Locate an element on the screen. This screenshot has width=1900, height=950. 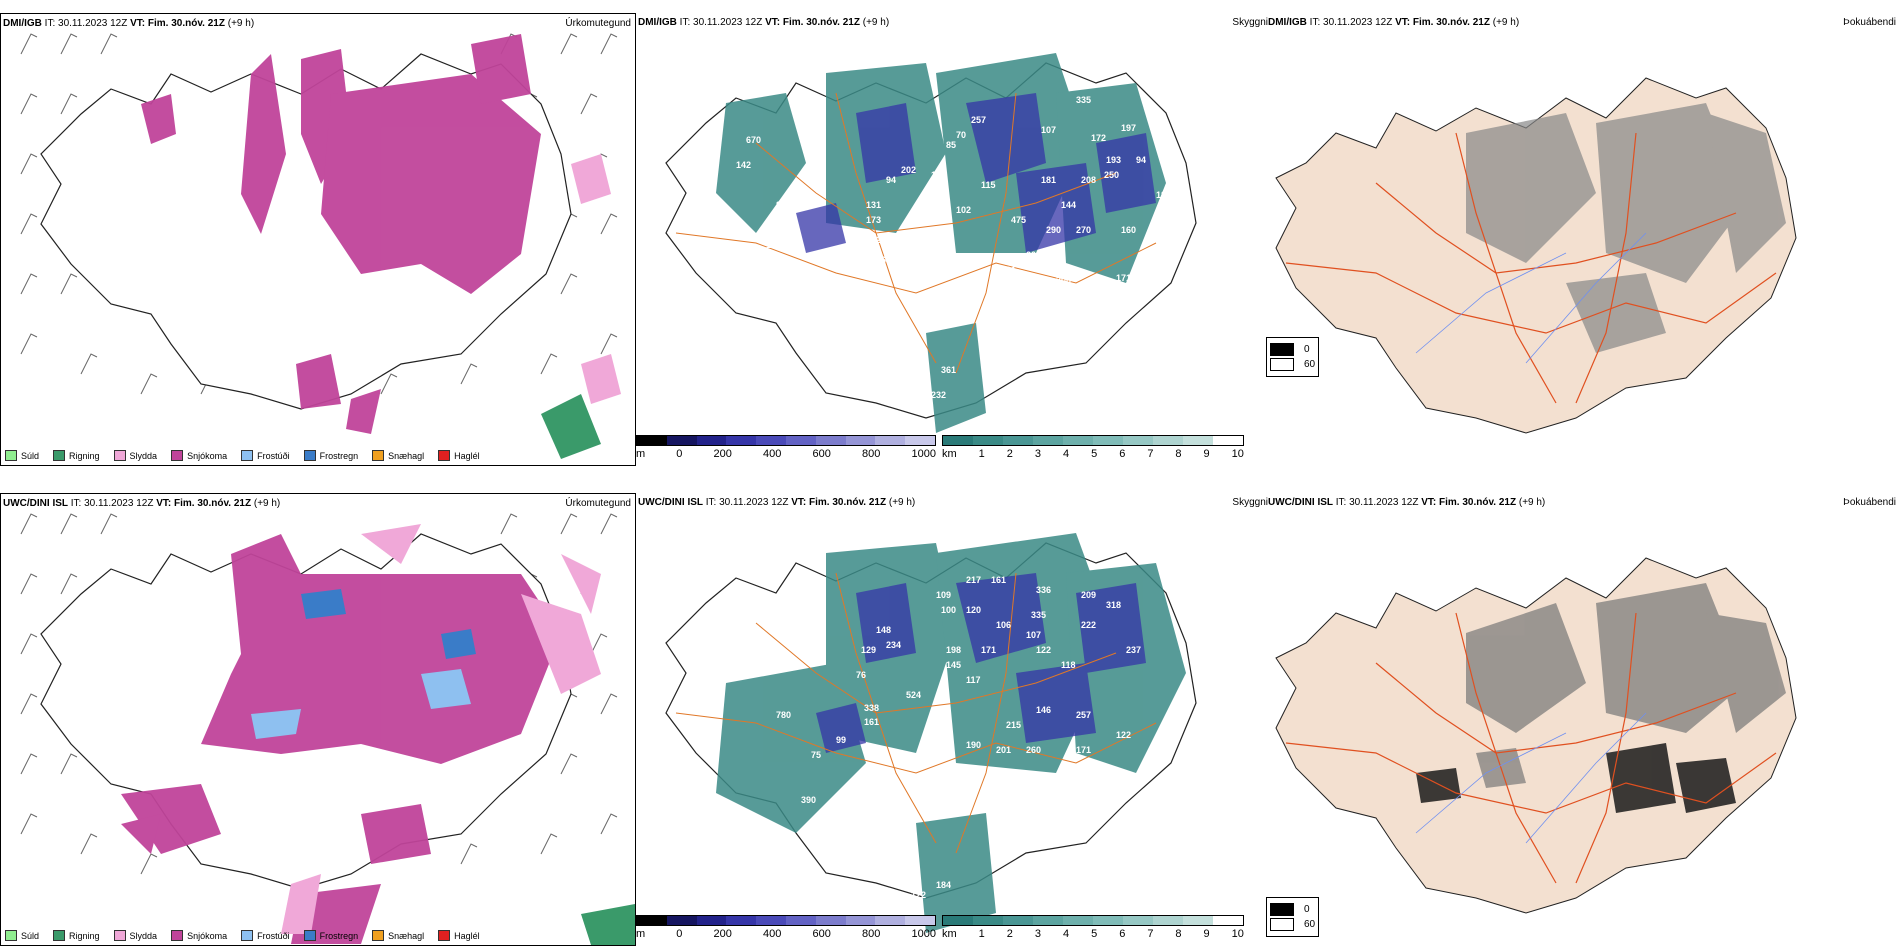
legend-item-hail: Haglél is located at coordinates (459, 935).